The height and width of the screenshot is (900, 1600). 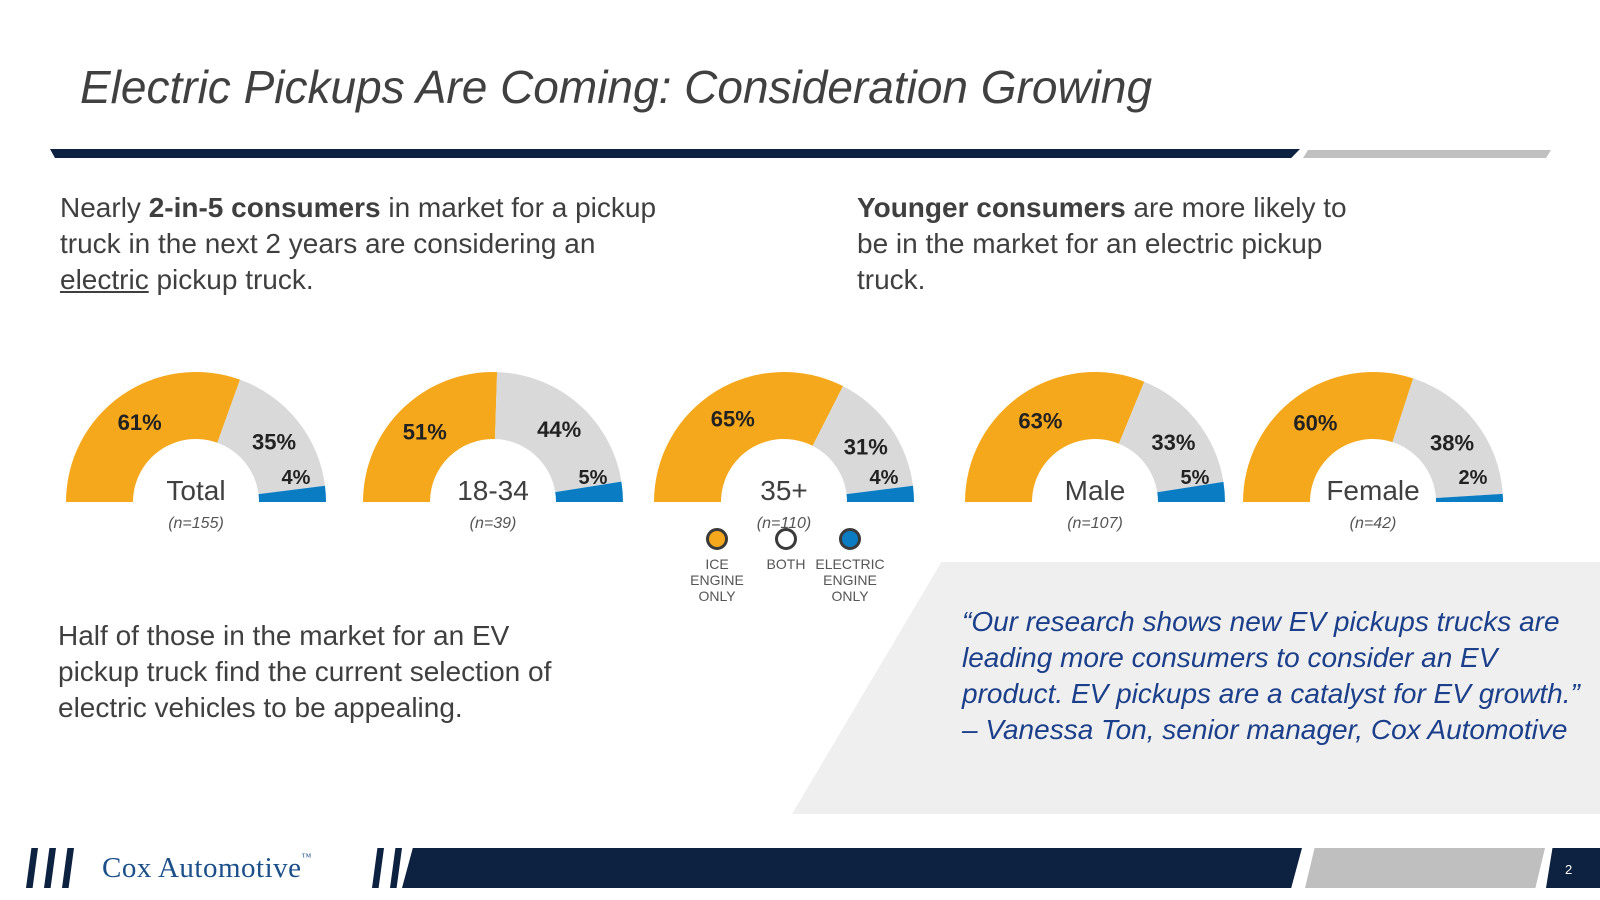 I want to click on legend-ice-label: ICE ENGINE ONLY, so click(x=717, y=580).